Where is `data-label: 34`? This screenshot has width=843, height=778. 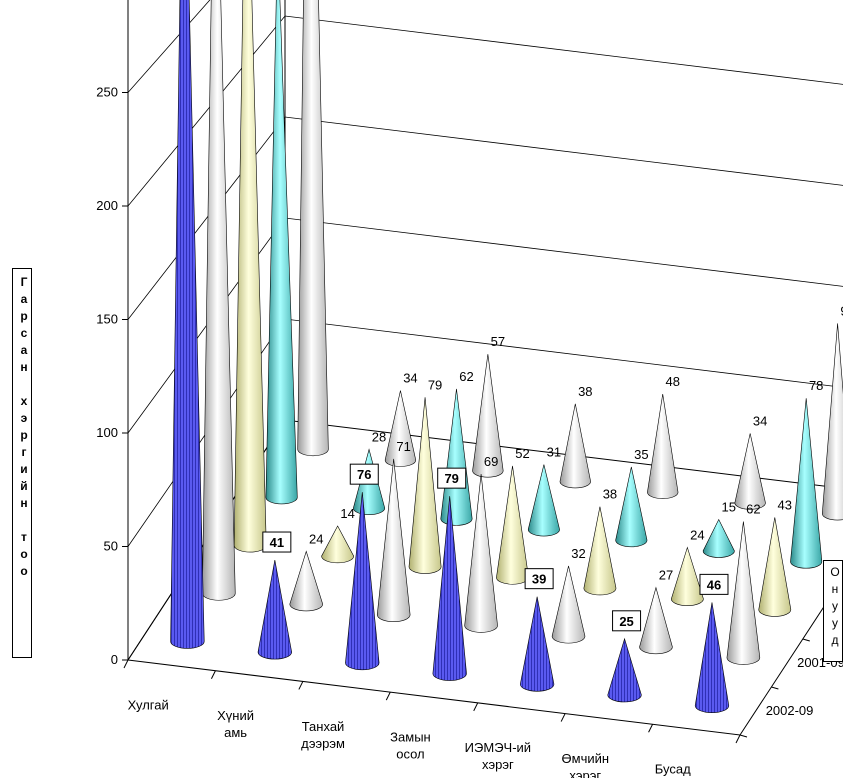 data-label: 34 is located at coordinates (410, 378).